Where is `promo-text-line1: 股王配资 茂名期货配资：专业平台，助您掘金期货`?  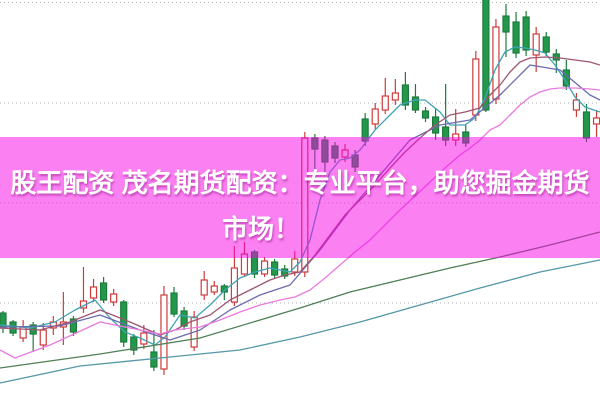
promo-text-line1: 股王配资 茂名期货配资：专业平台，助您掘金期货 is located at coordinates (300, 183).